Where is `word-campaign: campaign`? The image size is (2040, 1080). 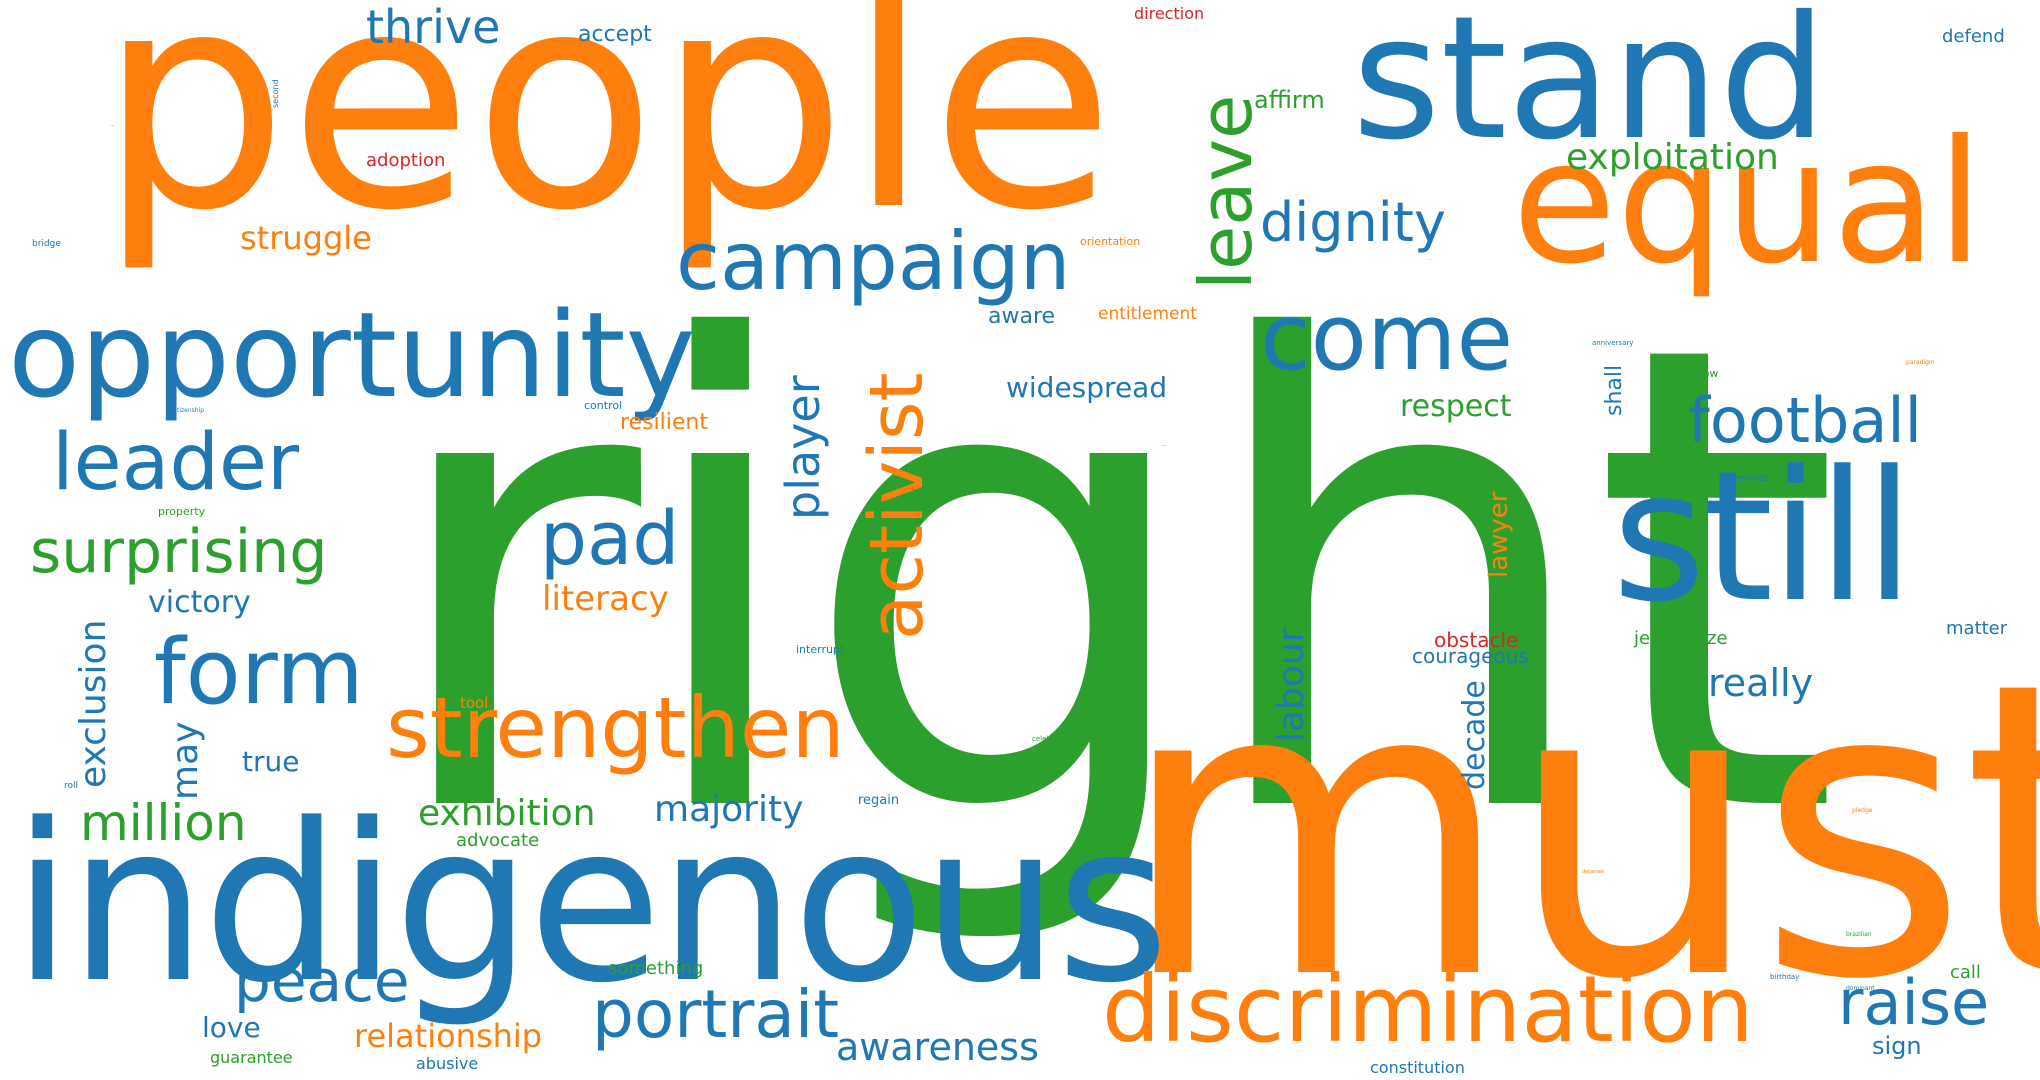
word-campaign: campaign is located at coordinates (873, 261).